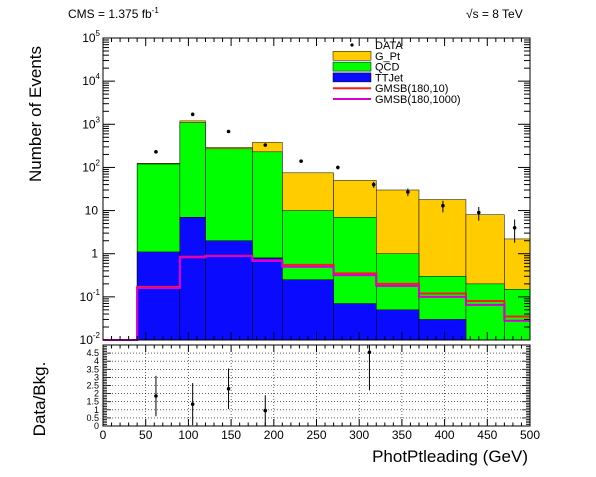 Image resolution: width=596 pixels, height=477 pixels. Describe the element at coordinates (389, 46) in the screenshot. I see `legend-label-data: DATA` at that location.